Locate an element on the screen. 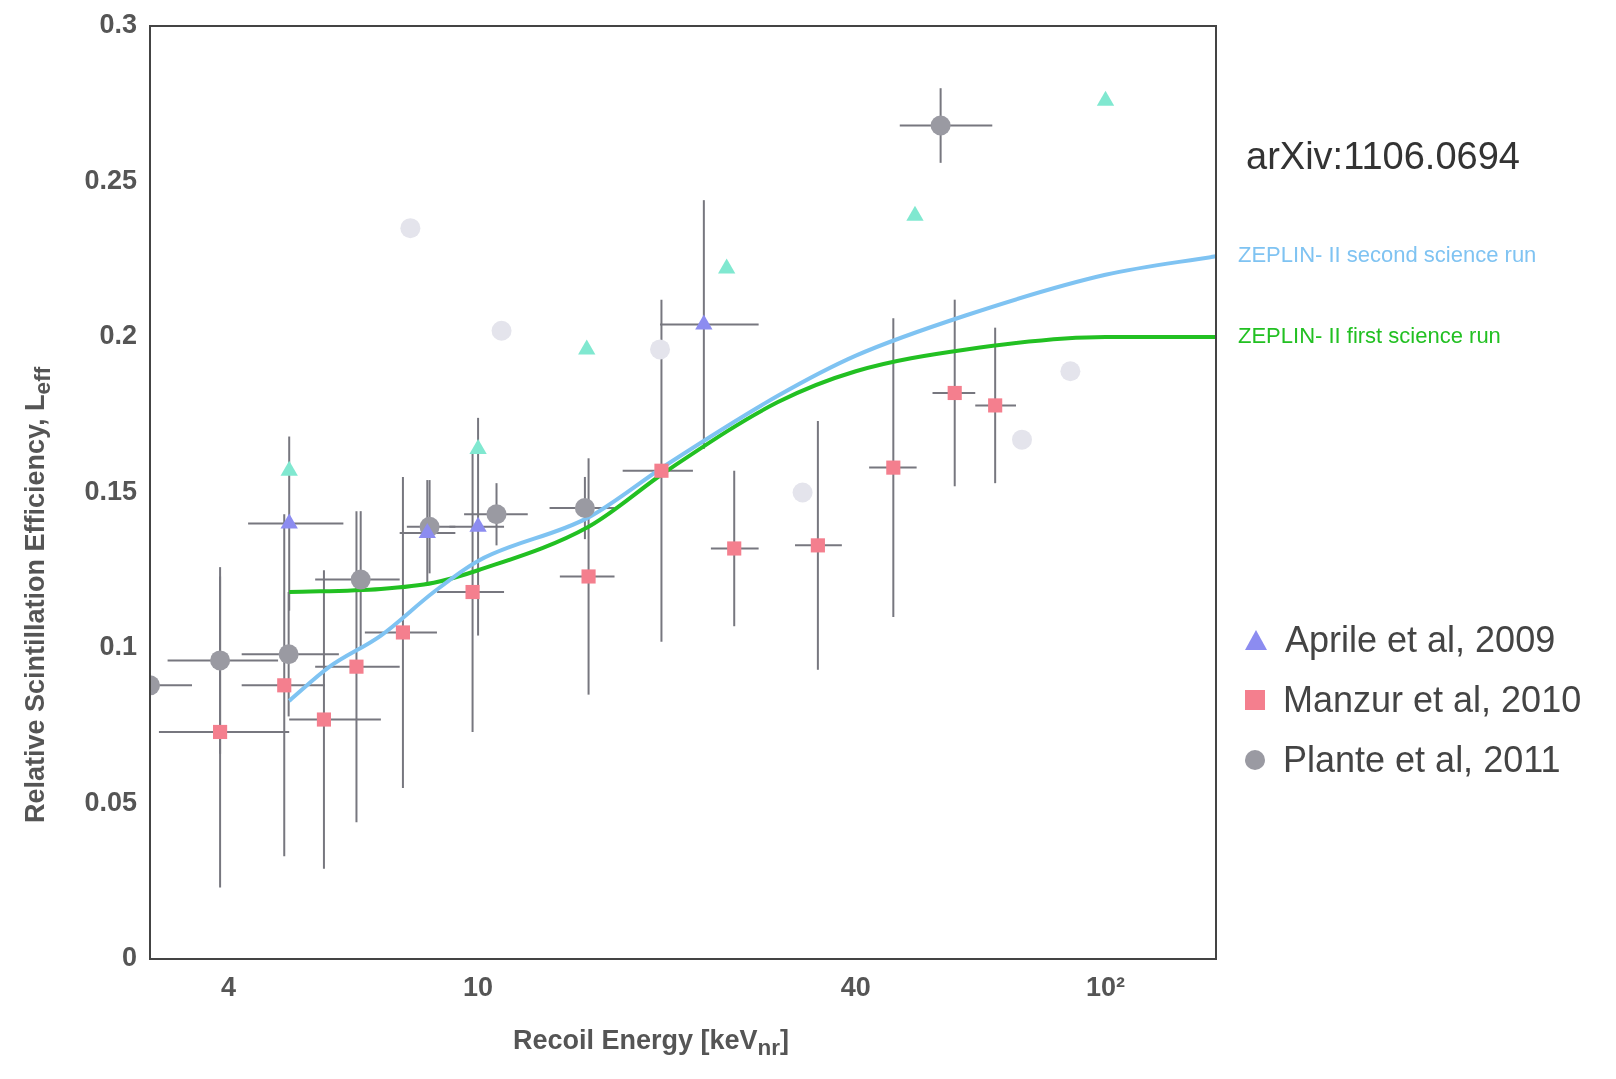 The image size is (1616, 1079). y-tick-label: 0.2 is located at coordinates (118, 335).